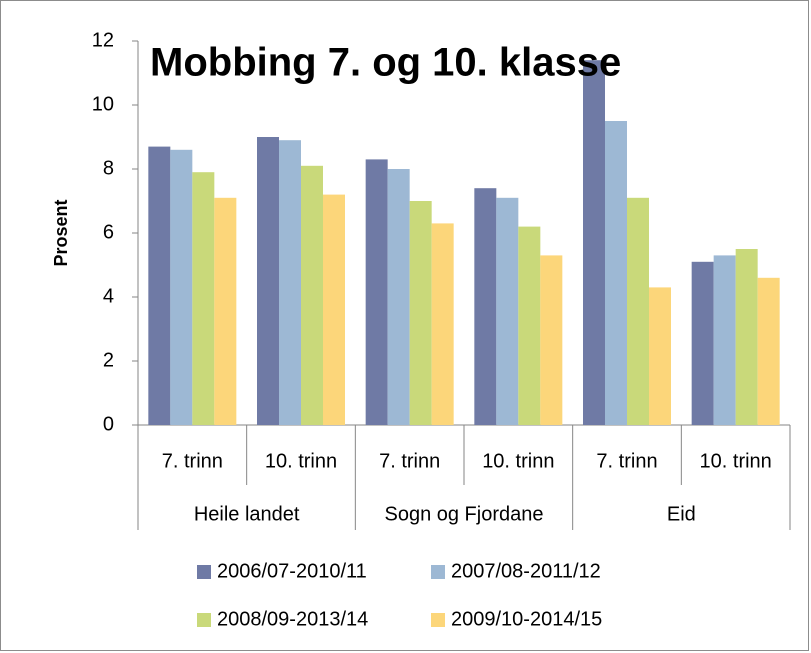 The height and width of the screenshot is (653, 811). What do you see at coordinates (292, 571) in the screenshot?
I see `legend-label: 2006/07-2010/11` at bounding box center [292, 571].